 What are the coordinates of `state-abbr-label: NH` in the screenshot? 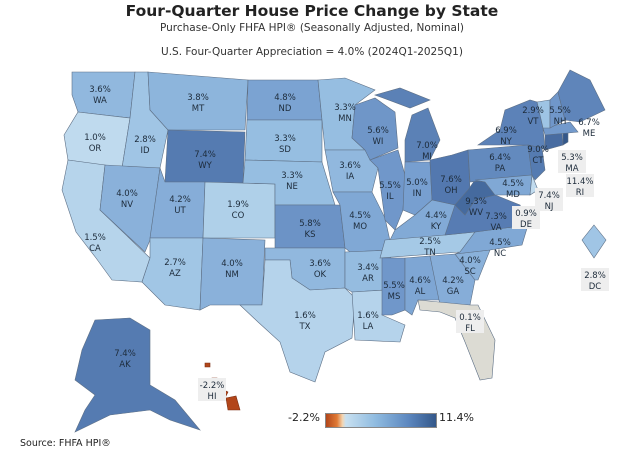 It's located at (560, 122).